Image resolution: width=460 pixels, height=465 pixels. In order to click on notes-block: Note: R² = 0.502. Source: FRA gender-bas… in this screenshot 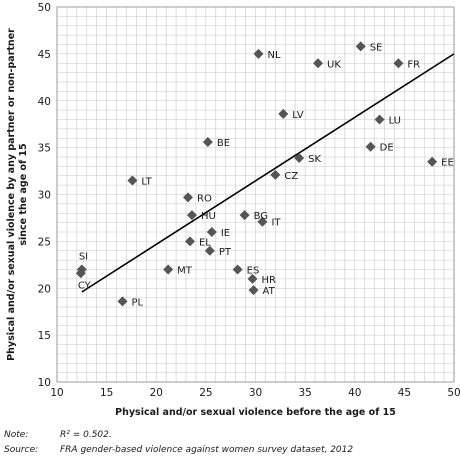, I will do `click(230, 443)`.